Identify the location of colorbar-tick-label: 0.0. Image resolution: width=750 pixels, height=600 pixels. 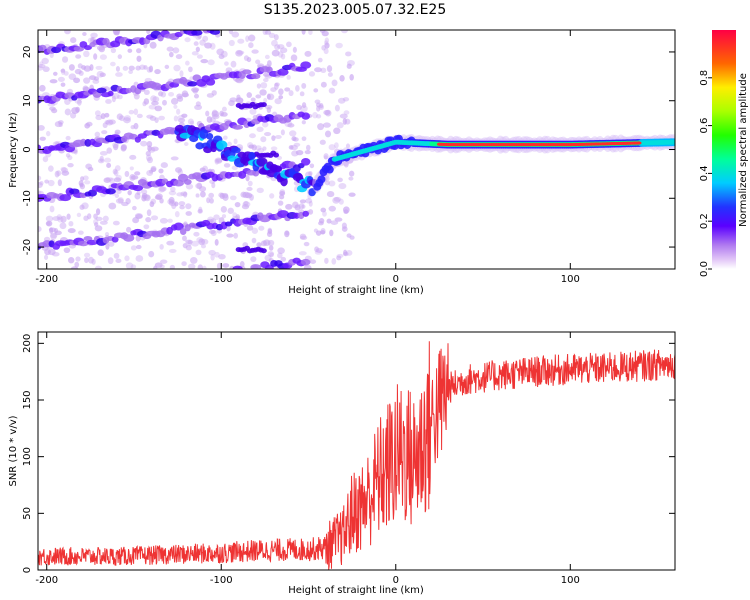
(704, 269).